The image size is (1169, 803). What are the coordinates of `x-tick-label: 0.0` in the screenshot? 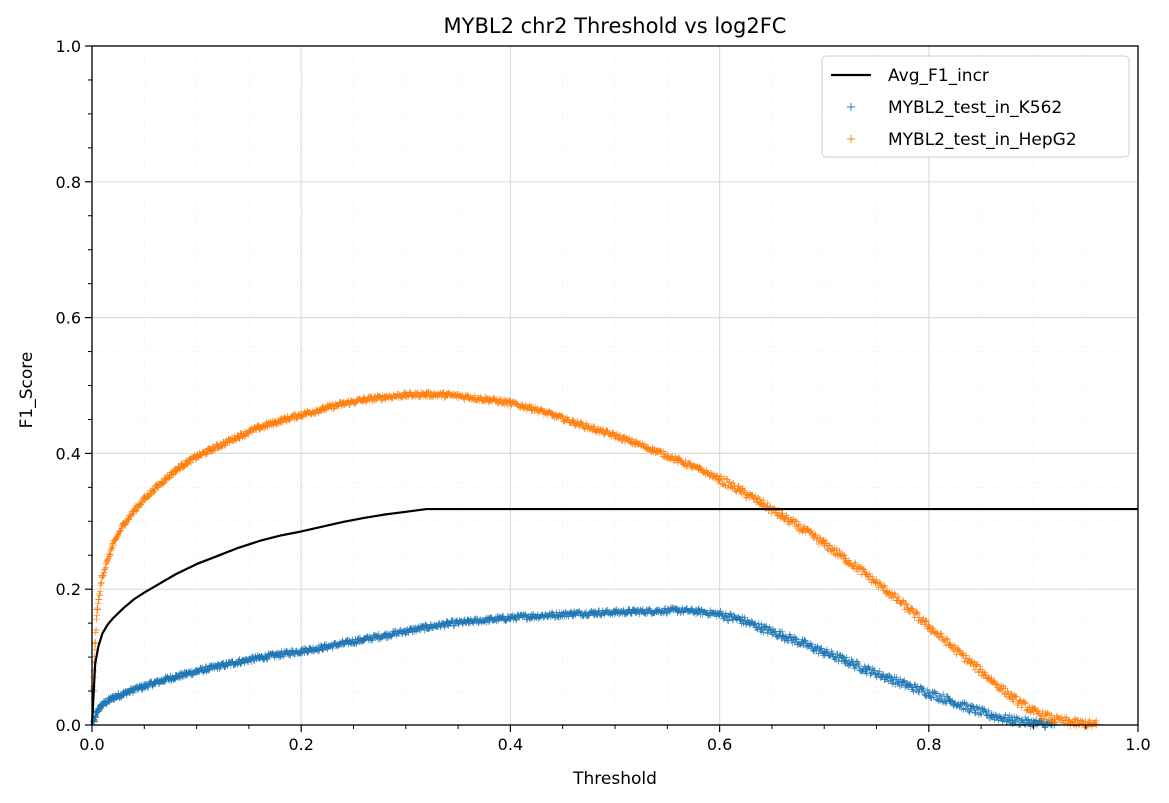 It's located at (91, 744).